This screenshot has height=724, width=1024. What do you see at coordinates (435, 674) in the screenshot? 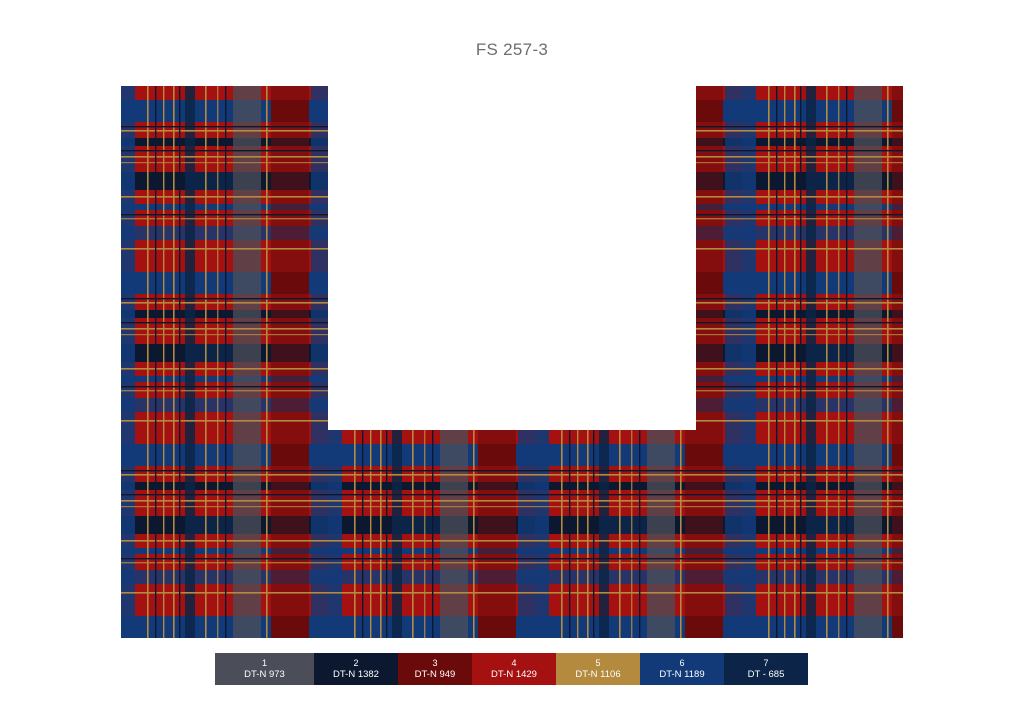
I see `swatch-code: DT-N 949` at bounding box center [435, 674].